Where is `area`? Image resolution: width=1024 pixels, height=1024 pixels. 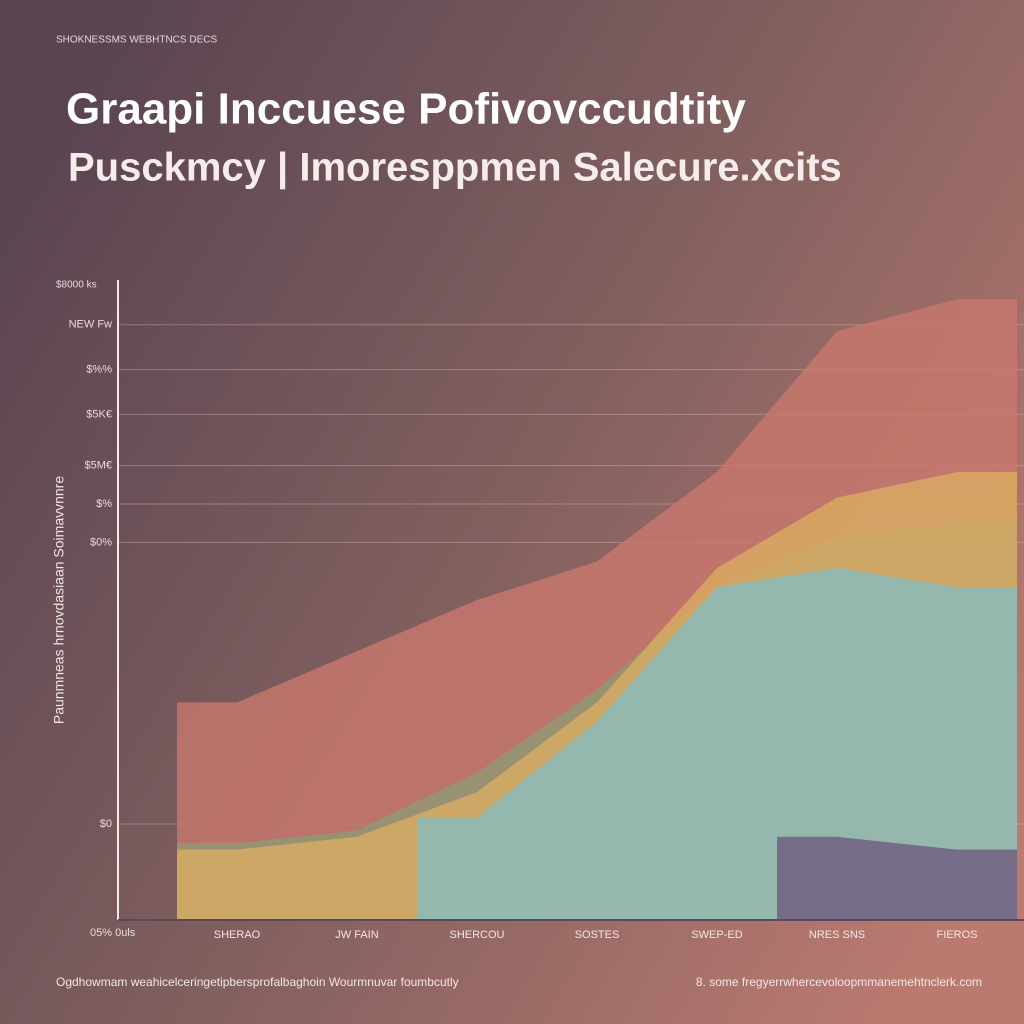 area is located at coordinates (897, 878).